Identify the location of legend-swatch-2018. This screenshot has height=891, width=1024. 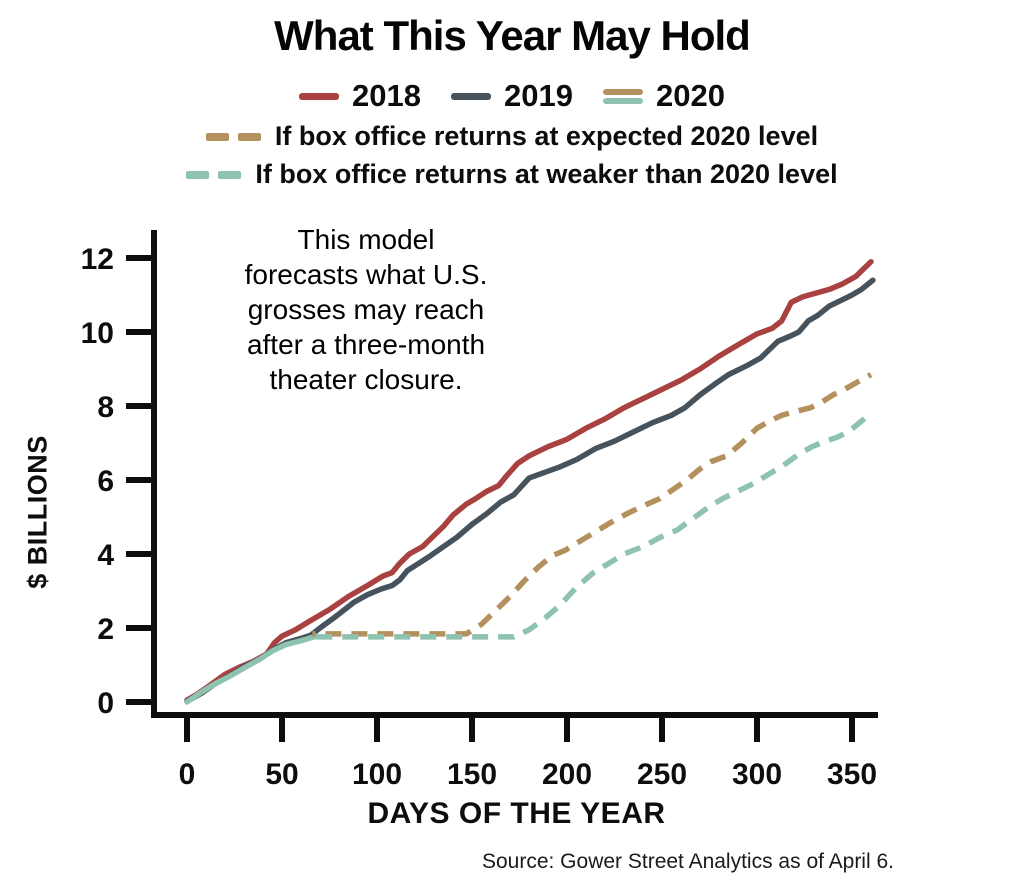
(319, 96).